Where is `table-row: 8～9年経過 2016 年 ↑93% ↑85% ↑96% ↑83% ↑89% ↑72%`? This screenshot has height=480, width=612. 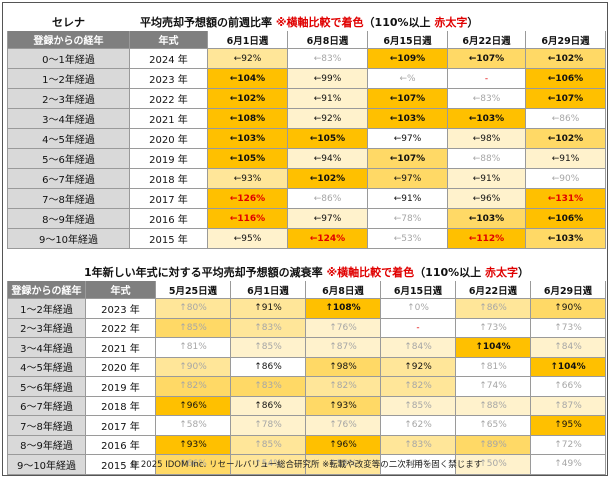 table-row: 8～9年経過 2016 年 ↑93% ↑85% ↑96% ↑83% ↑89% ↑72% is located at coordinates (306, 444).